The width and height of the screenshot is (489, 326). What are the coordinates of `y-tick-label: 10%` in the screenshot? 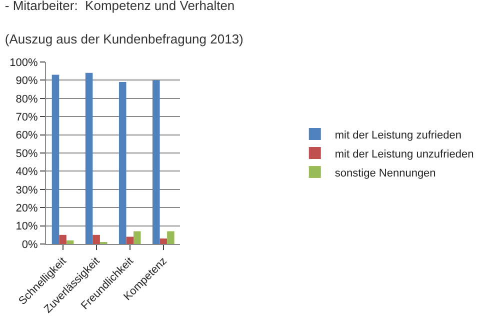 It's located at (27, 226).